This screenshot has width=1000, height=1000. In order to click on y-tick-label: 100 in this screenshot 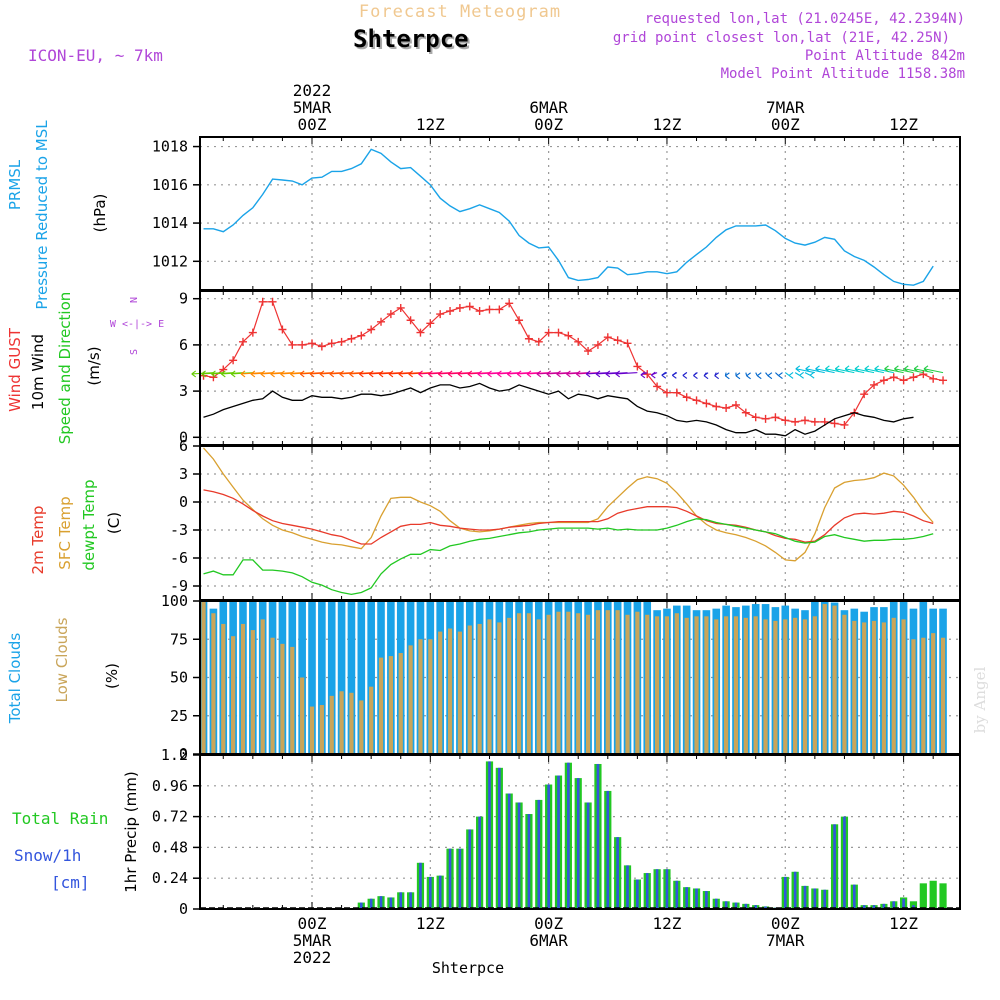, I will do `click(174, 601)`.